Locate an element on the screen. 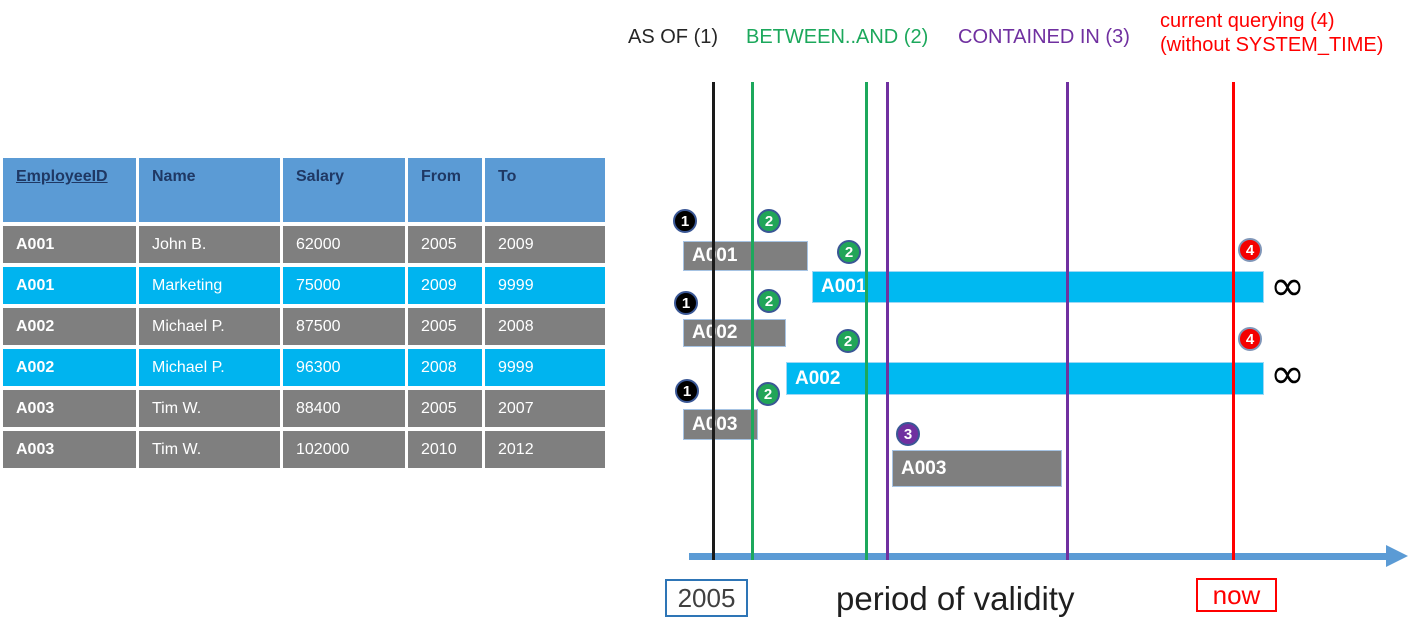 The image size is (1428, 637). cell-to: 2012 is located at coordinates (545, 449).